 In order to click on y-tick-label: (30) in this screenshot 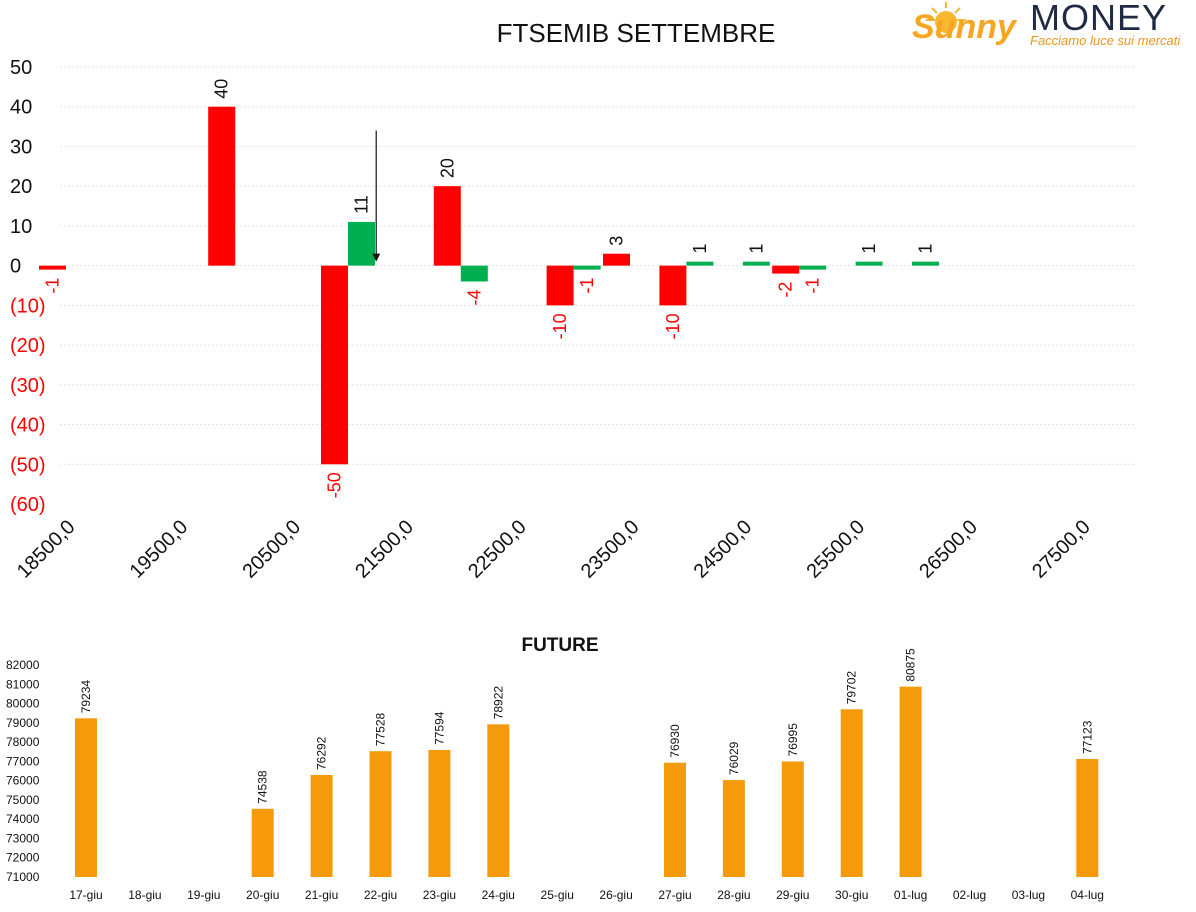, I will do `click(28, 386)`.